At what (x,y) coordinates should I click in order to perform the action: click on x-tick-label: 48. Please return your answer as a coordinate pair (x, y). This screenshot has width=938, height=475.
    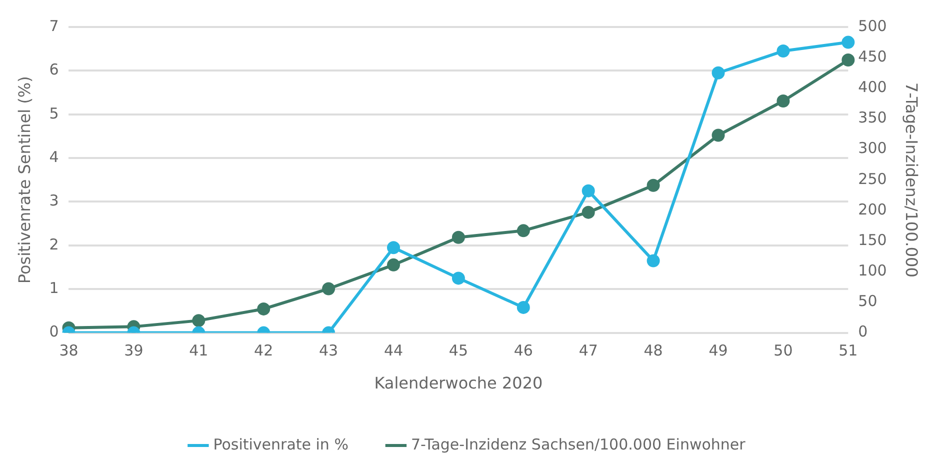
    Looking at the image, I should click on (653, 351).